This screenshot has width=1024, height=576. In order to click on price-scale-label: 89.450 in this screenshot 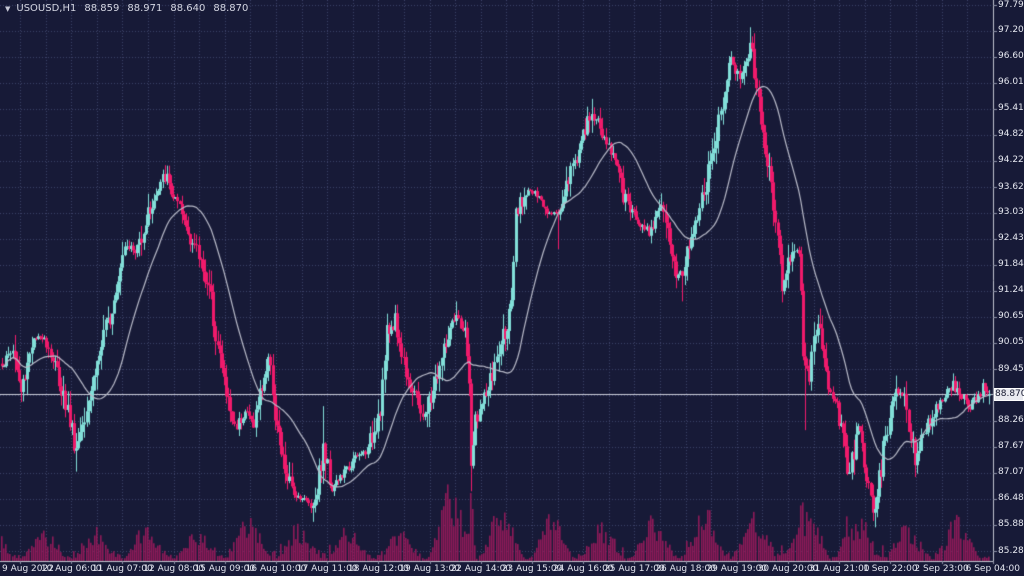, I will do `click(1011, 368)`.